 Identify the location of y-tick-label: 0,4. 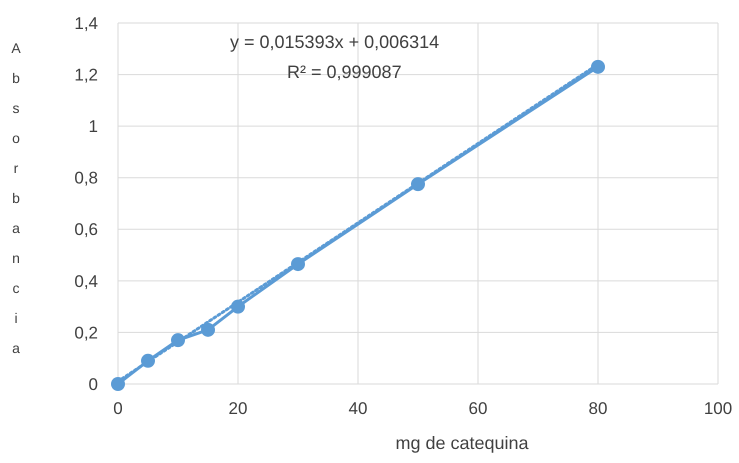
(86, 281).